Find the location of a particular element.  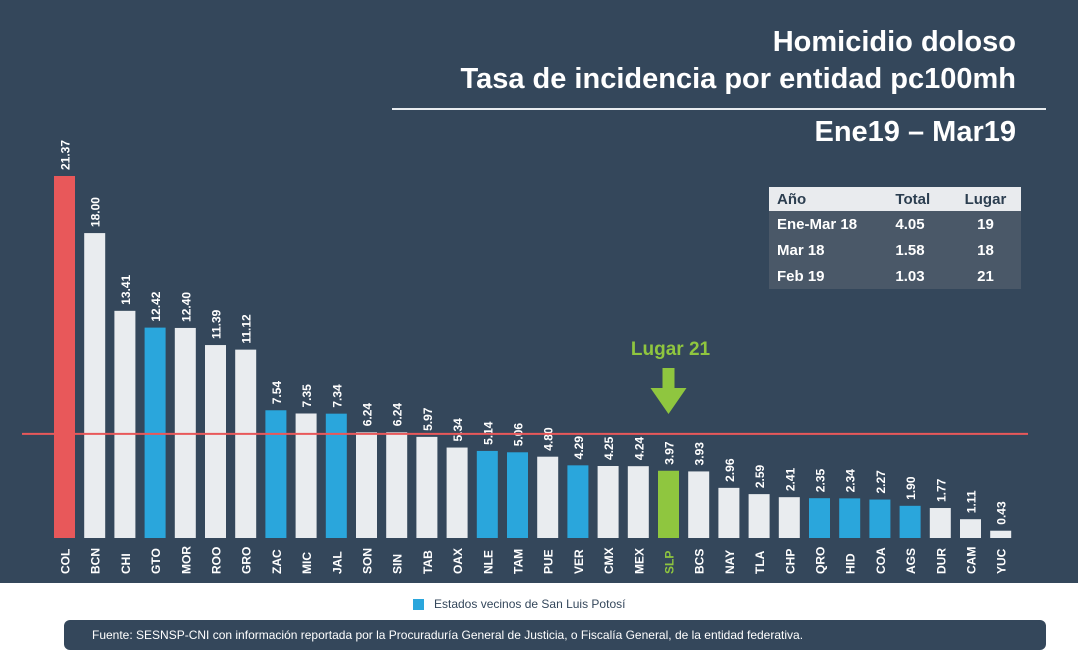

category-label: AGS is located at coordinates (911, 561).